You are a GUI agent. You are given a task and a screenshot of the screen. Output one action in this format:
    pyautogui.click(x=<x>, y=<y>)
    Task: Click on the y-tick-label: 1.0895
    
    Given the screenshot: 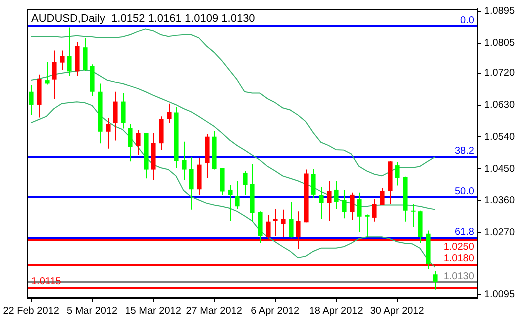 What is the action you would take?
    pyautogui.click(x=500, y=12)
    